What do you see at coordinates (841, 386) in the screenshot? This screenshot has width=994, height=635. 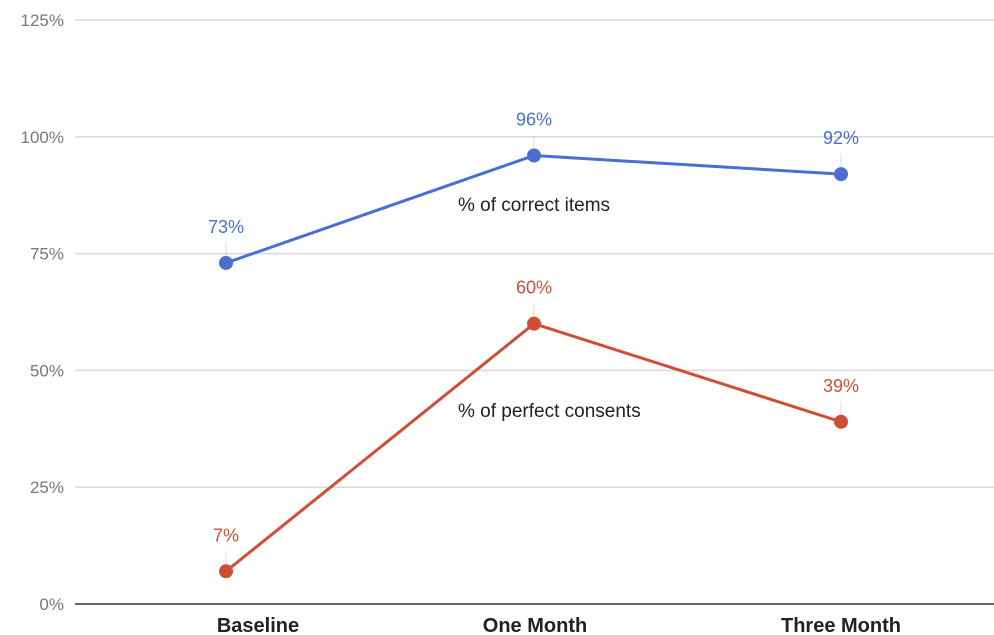 I see `data-label: 39%` at bounding box center [841, 386].